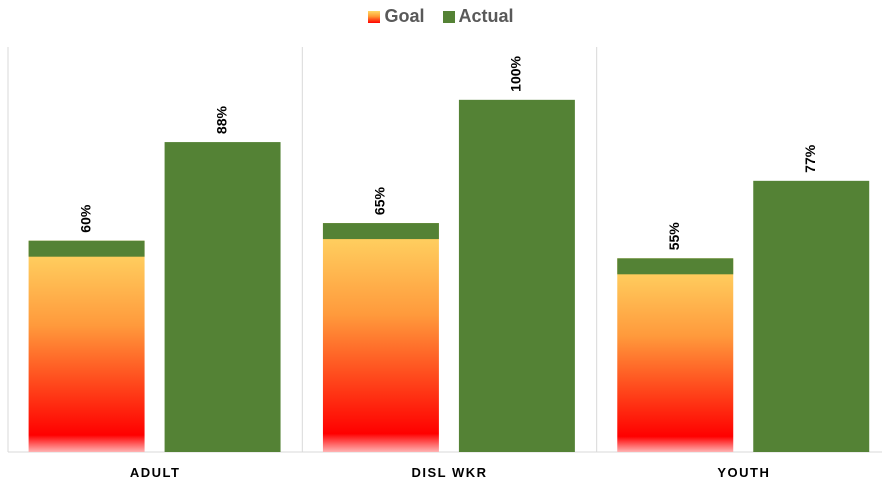 The width and height of the screenshot is (882, 481). I want to click on actual-data-label: 88%, so click(221, 120).